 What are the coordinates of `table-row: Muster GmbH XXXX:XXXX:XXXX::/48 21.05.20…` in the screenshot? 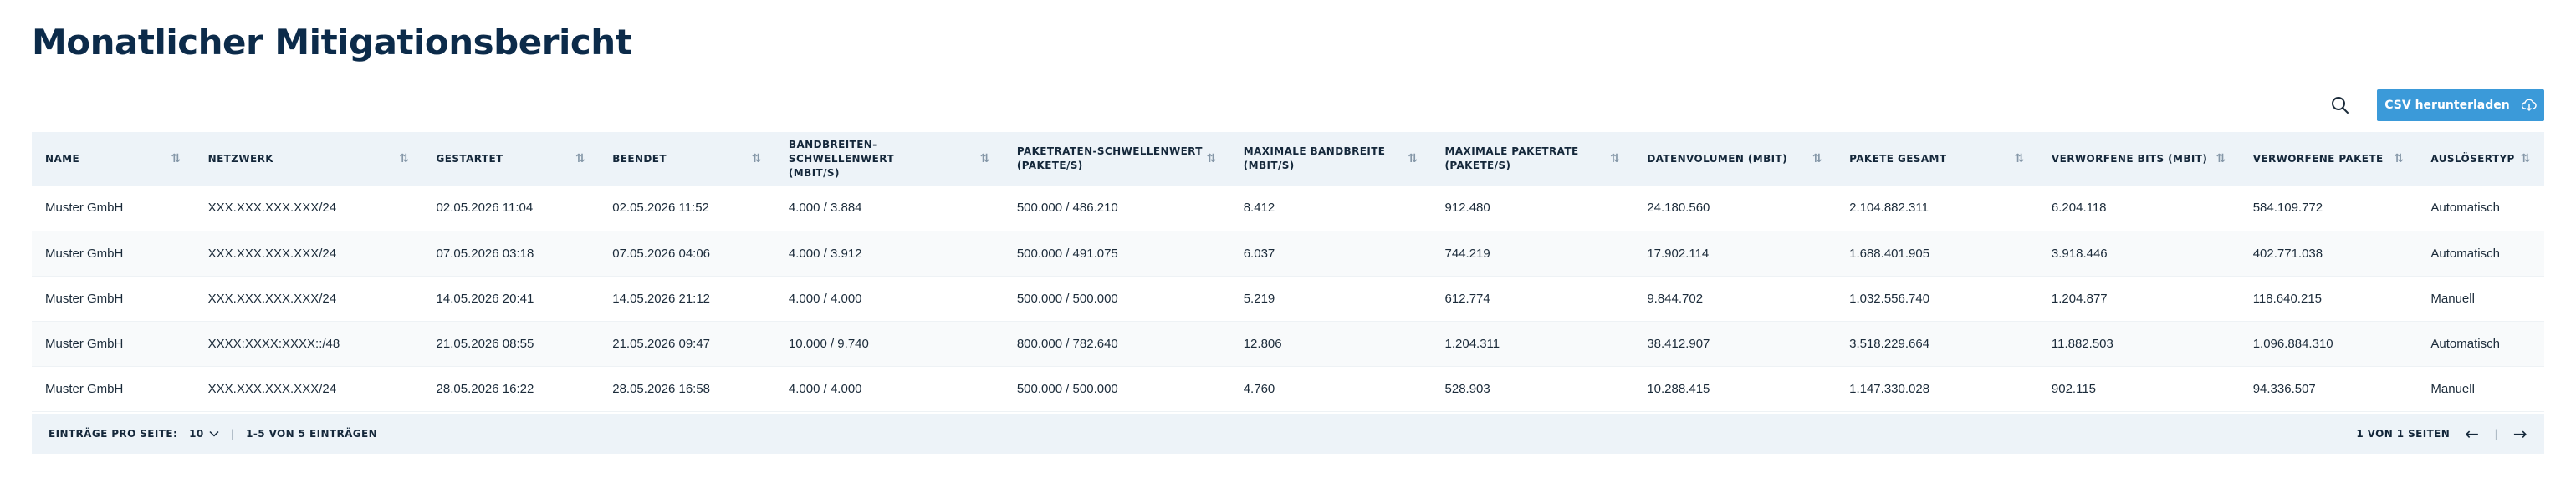 It's located at (1288, 343).